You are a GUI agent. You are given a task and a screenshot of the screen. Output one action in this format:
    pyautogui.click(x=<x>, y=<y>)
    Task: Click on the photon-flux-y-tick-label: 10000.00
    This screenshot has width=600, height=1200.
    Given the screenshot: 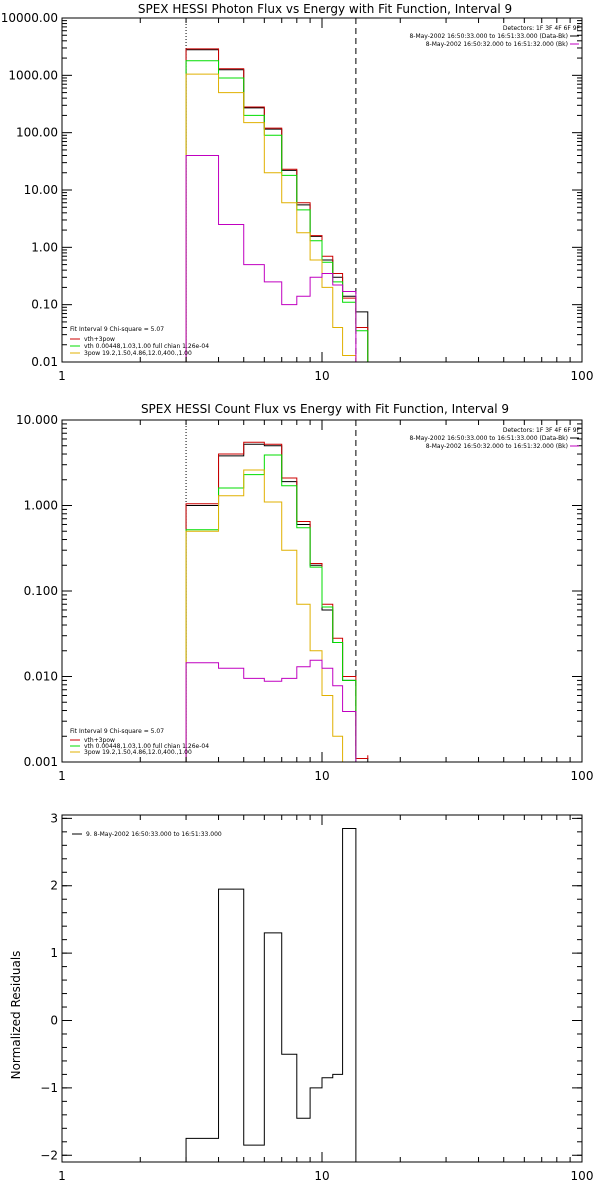 What is the action you would take?
    pyautogui.click(x=29, y=18)
    